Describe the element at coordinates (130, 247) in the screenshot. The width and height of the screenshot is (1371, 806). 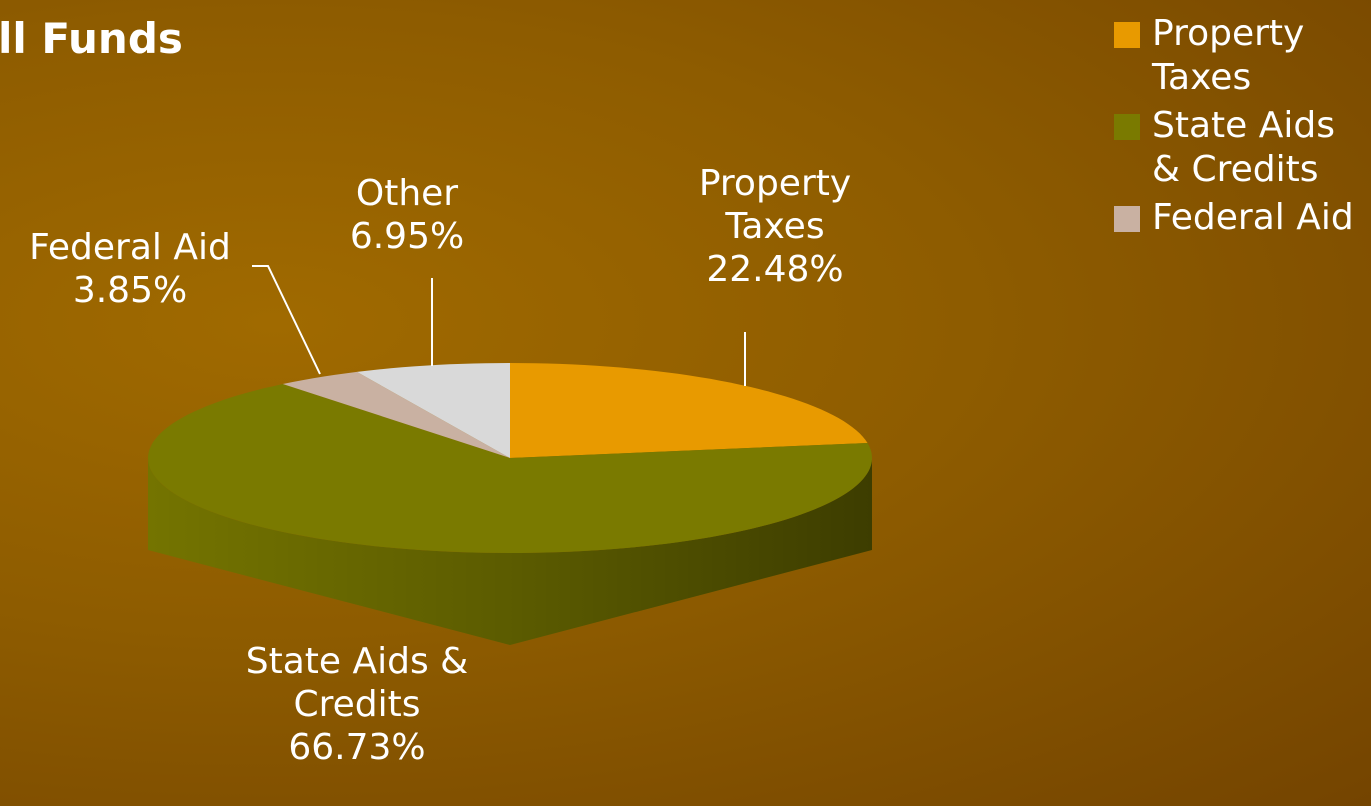
I see `label-category: Federal Aid` at that location.